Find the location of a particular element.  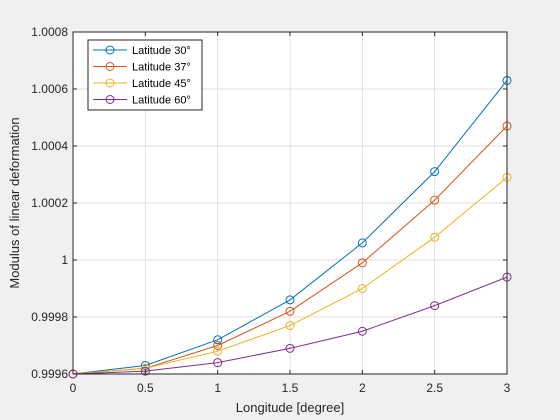

x-tick-label: 0 is located at coordinates (73, 388).